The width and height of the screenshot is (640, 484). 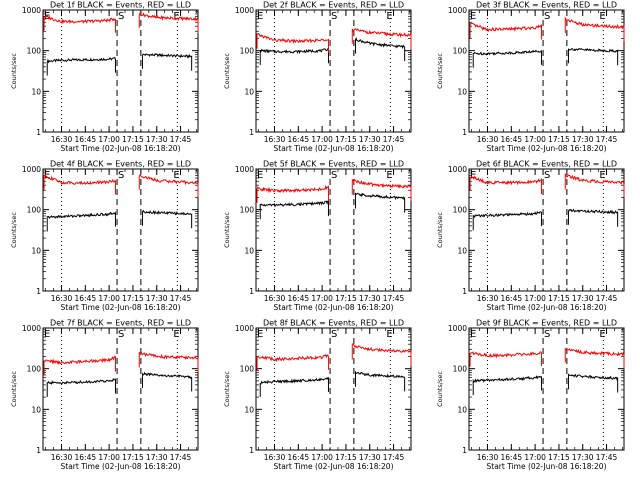 I want to click on panel-title: Det 6f BLACK = Events, RED = LLD, so click(x=546, y=164).